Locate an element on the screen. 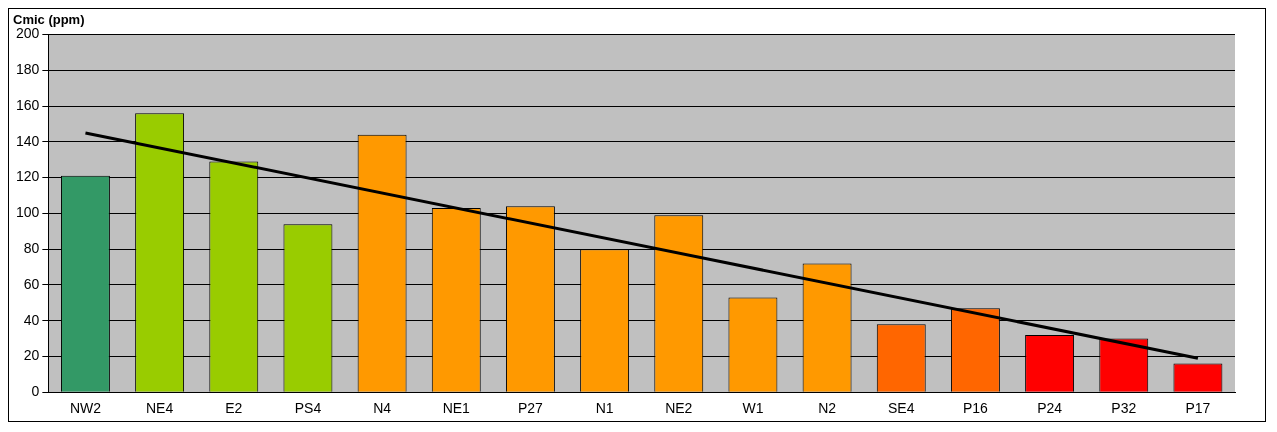 The width and height of the screenshot is (1277, 432). x-tick-label: N1 is located at coordinates (604, 408).